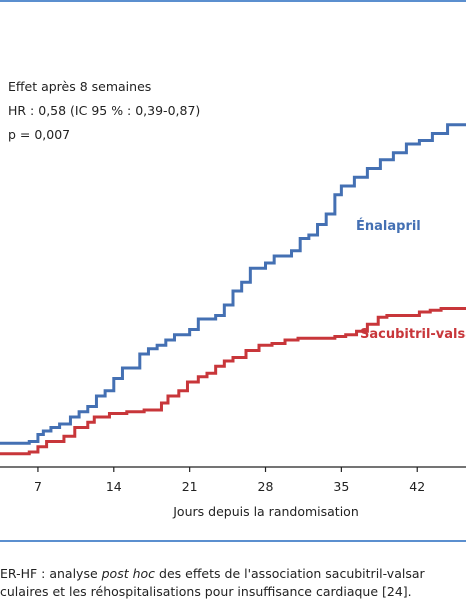 The height and width of the screenshot is (600, 466). What do you see at coordinates (265, 511) in the screenshot?
I see `x-axis-label: Jours depuis la randomisation` at bounding box center [265, 511].